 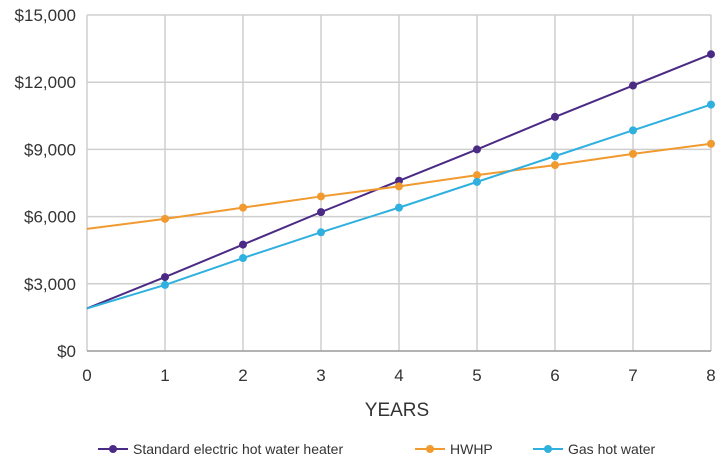 What do you see at coordinates (476, 375) in the screenshot?
I see `x-tick-label: 5` at bounding box center [476, 375].